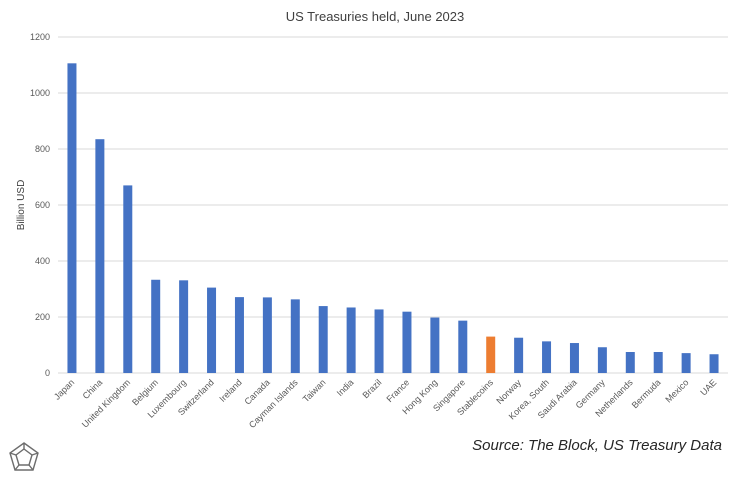  I want to click on x-tick-label: United Kingdom, so click(106, 403).